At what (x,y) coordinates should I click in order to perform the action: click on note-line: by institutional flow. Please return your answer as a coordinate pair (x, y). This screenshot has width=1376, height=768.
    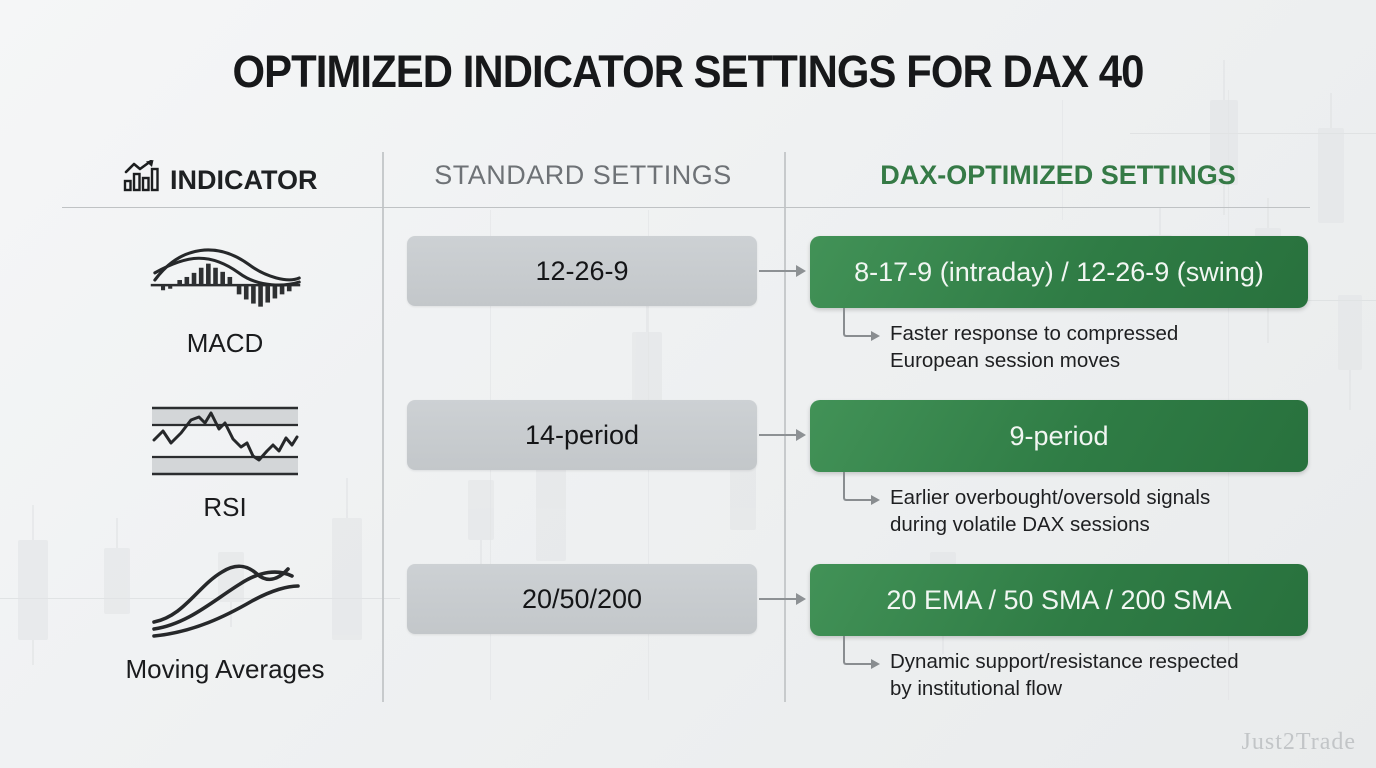
    Looking at the image, I should click on (976, 688).